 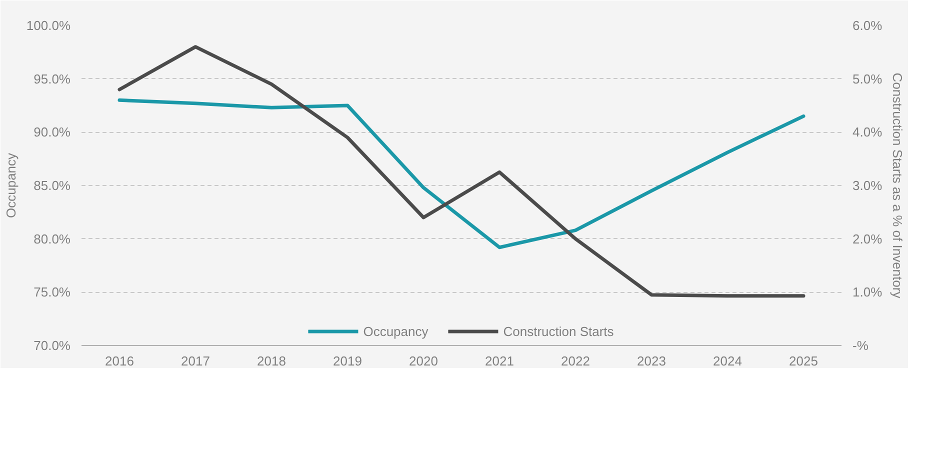 I want to click on y-axis-title: Occupancy, so click(x=10, y=185).